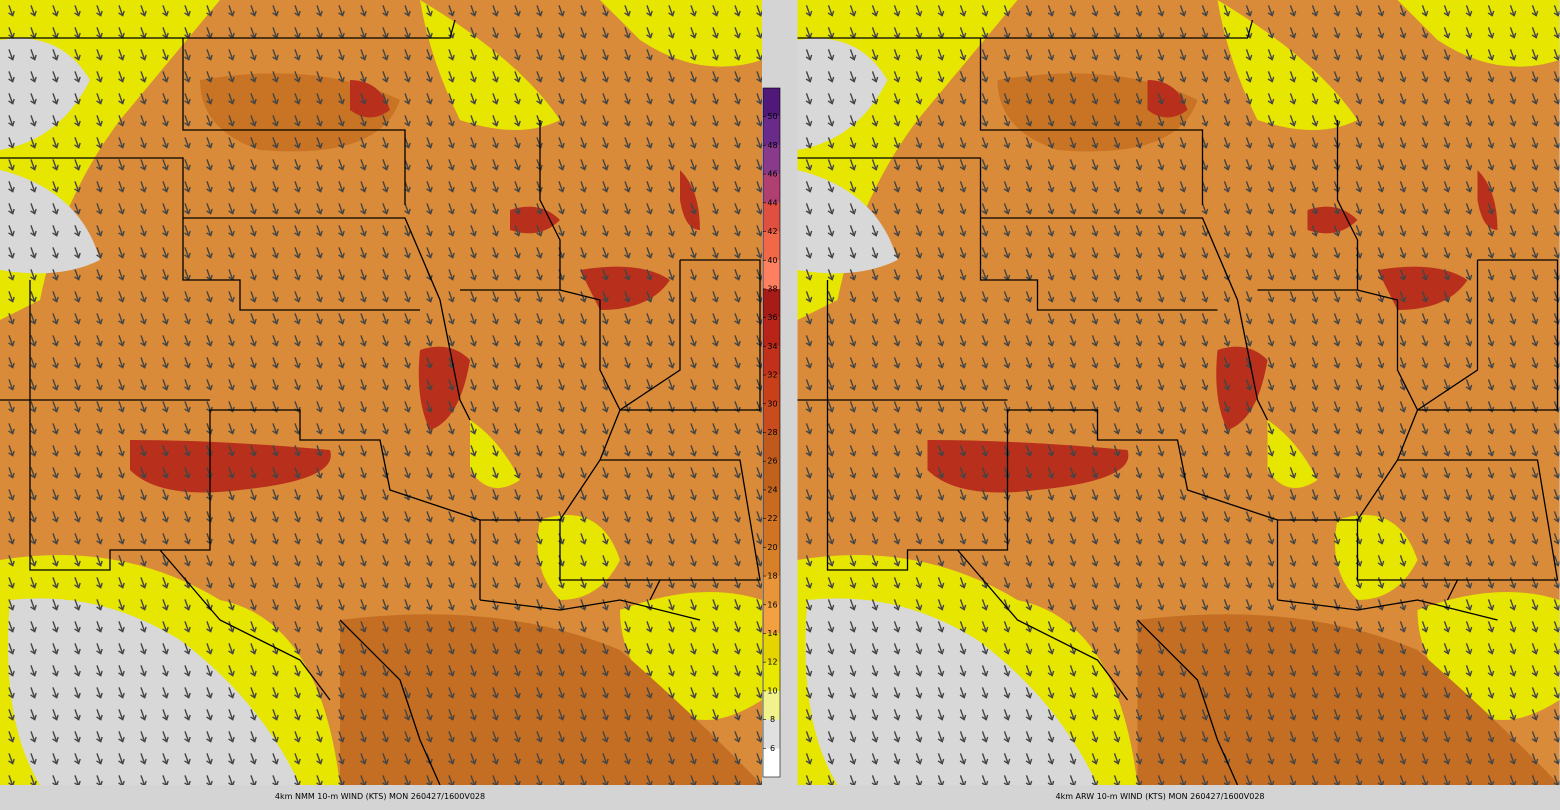  Describe the element at coordinates (772, 116) in the screenshot. I see `colorbar-label: 50` at that location.